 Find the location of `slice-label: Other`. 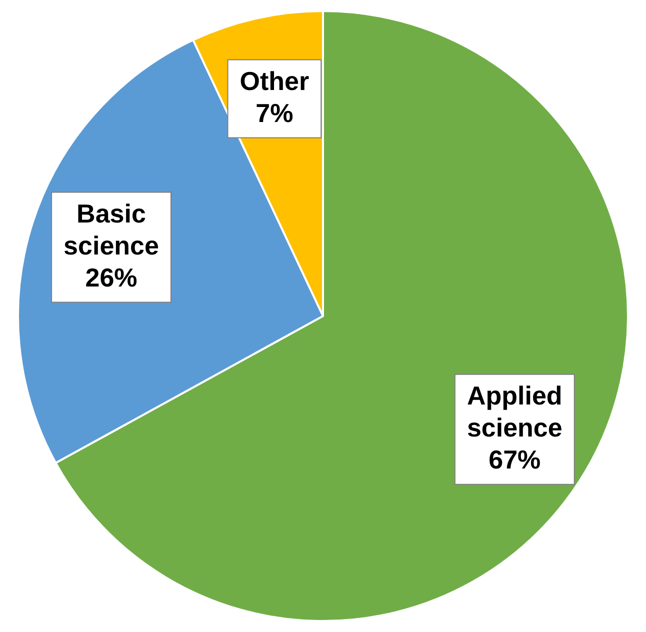

slice-label: Other is located at coordinates (275, 81).